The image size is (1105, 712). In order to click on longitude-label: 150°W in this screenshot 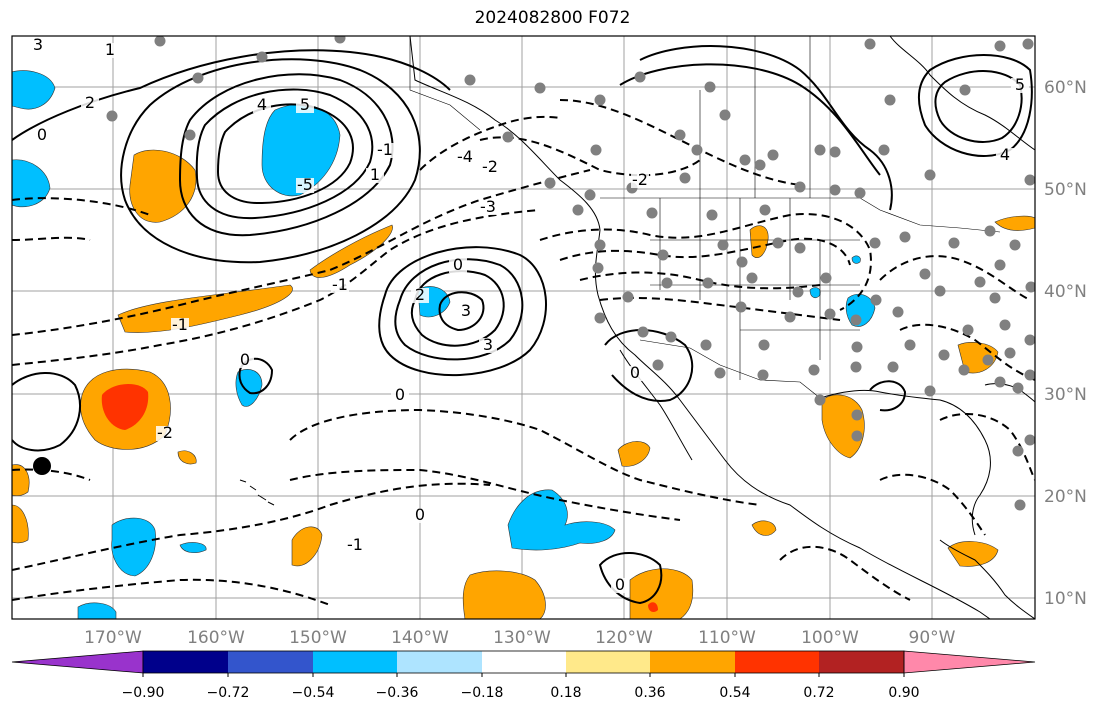, I will do `click(318, 638)`.